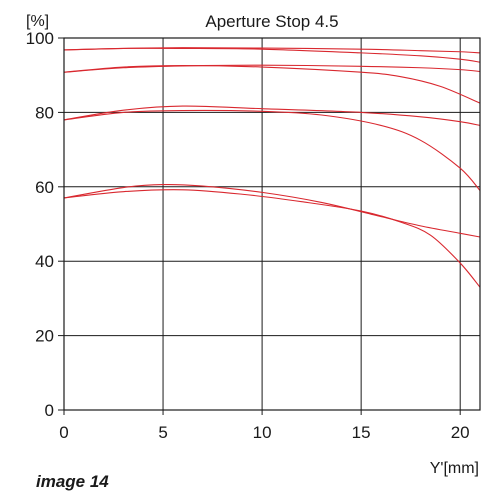 The width and height of the screenshot is (489, 499). Describe the element at coordinates (37, 21) in the screenshot. I see `y-axis-unit-label: [%]` at that location.